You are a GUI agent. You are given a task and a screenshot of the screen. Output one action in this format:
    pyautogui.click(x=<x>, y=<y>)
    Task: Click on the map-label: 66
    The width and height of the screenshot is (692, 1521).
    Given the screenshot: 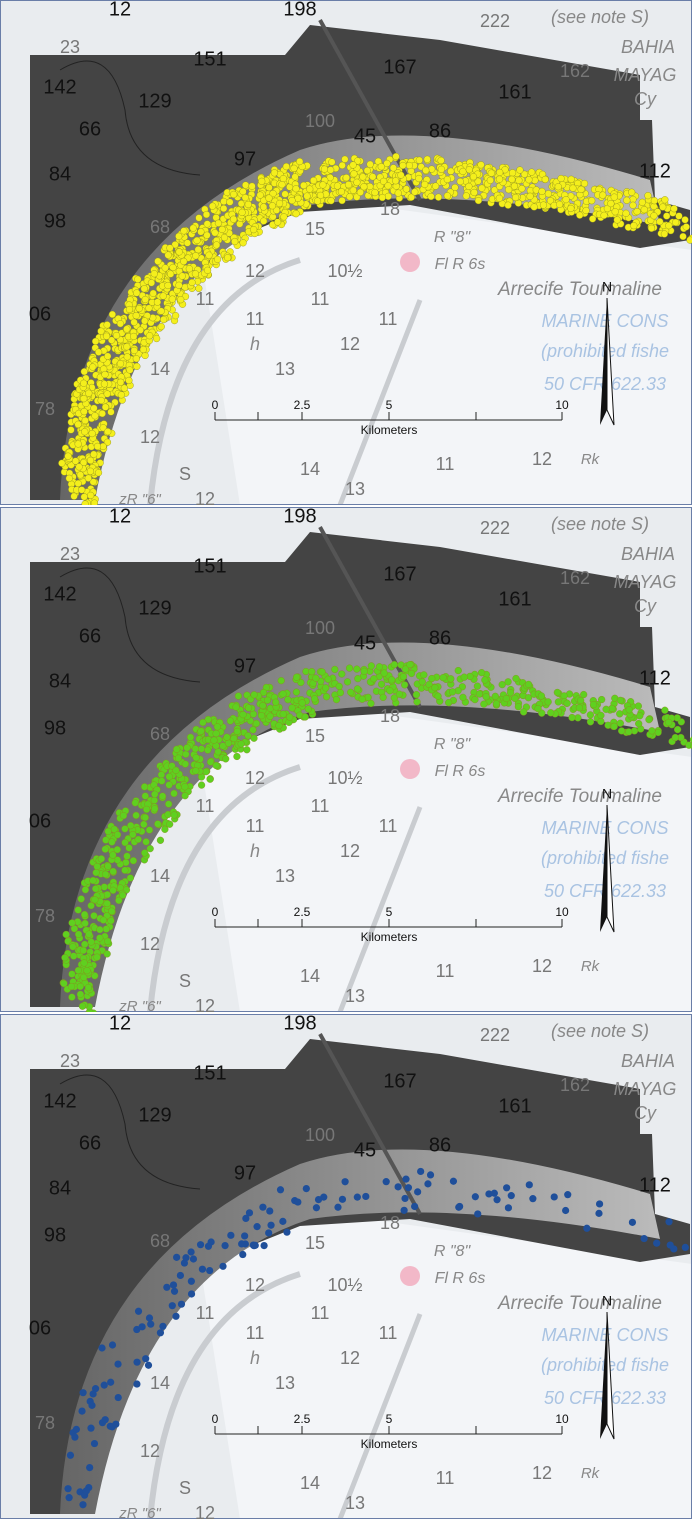 What is the action you would take?
    pyautogui.click(x=90, y=1143)
    